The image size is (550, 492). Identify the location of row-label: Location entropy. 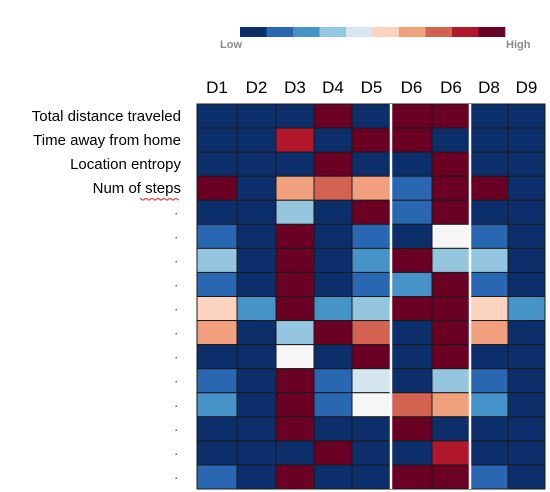
(125, 164).